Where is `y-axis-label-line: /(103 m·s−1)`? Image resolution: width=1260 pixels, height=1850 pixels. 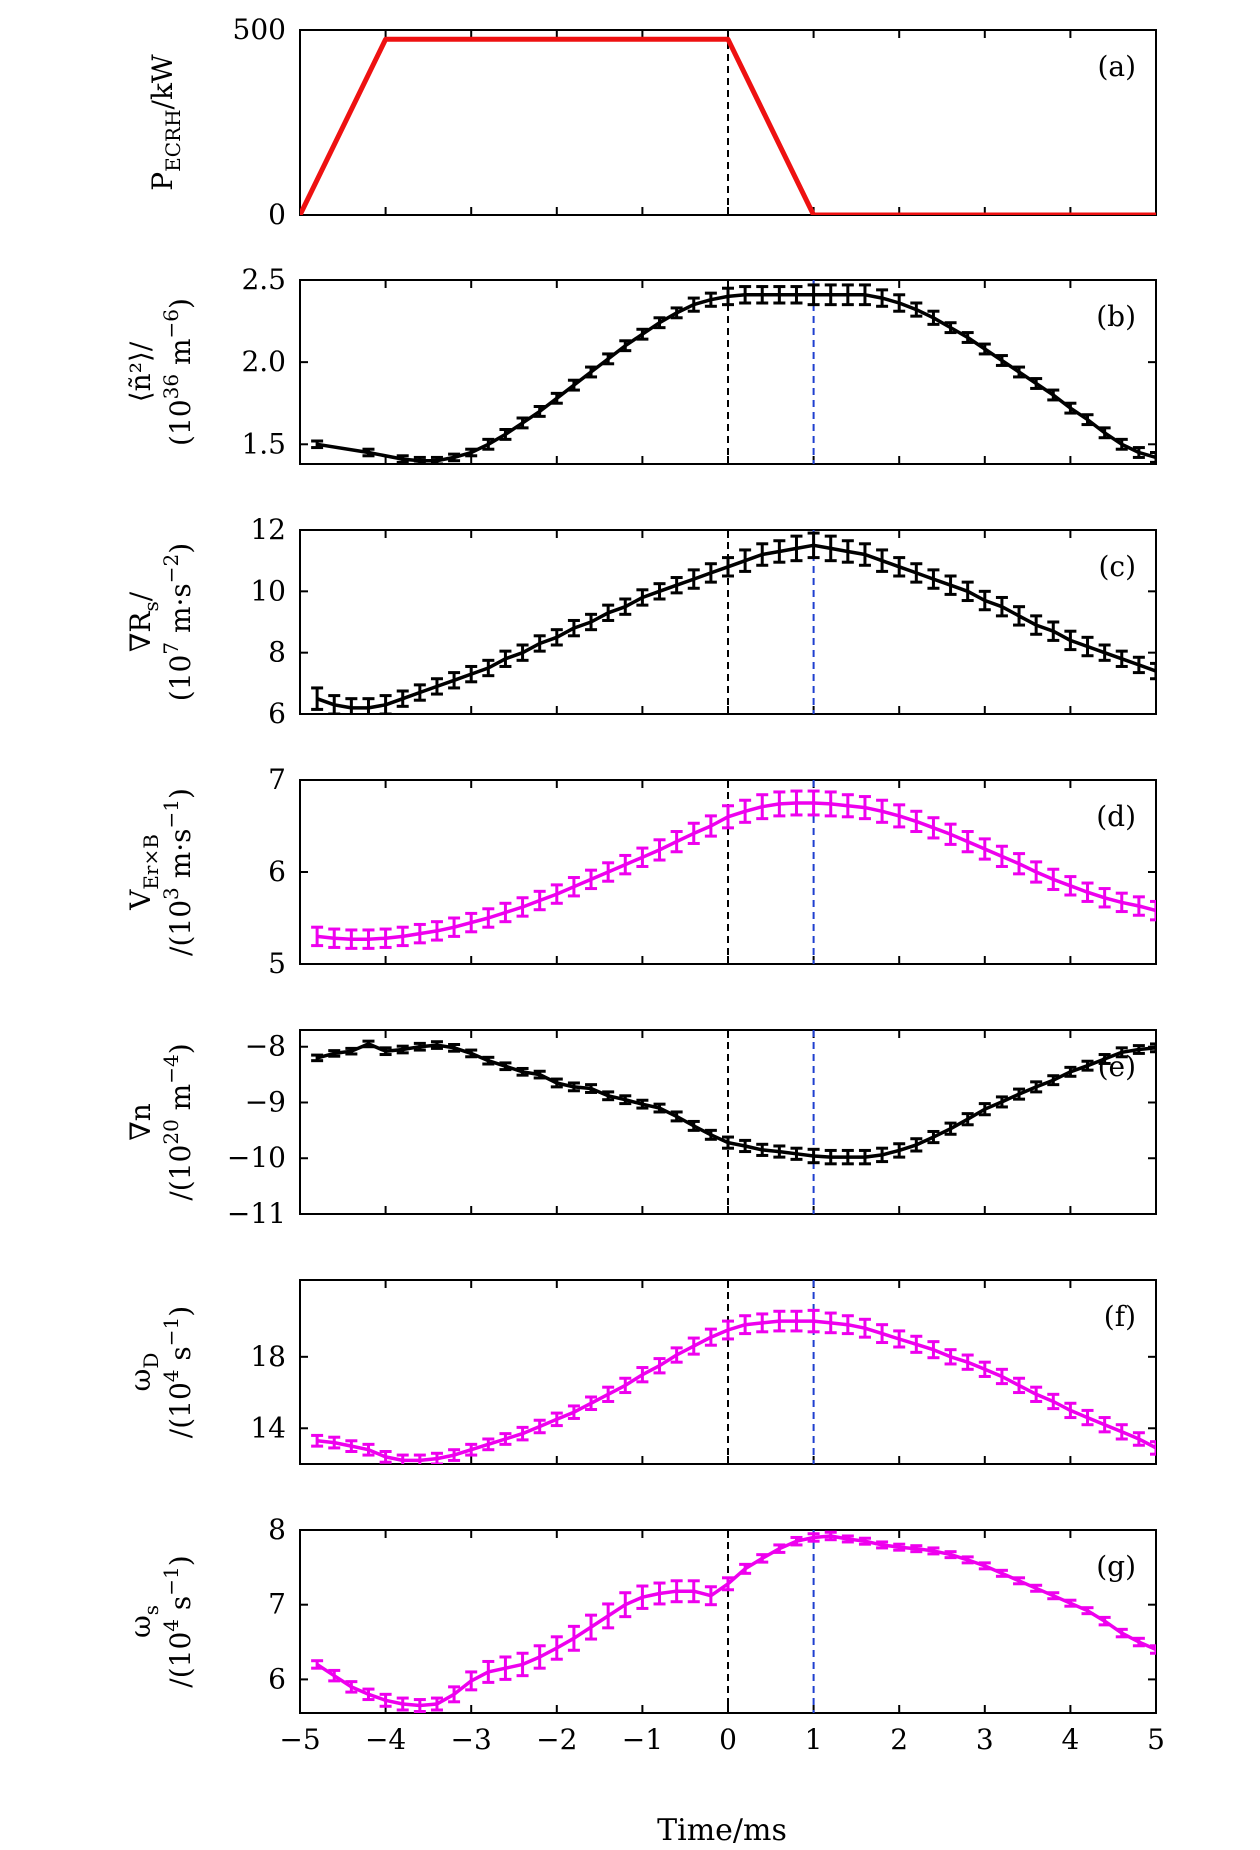 y-axis-label-line: /(103 m·s−1) is located at coordinates (178, 872).